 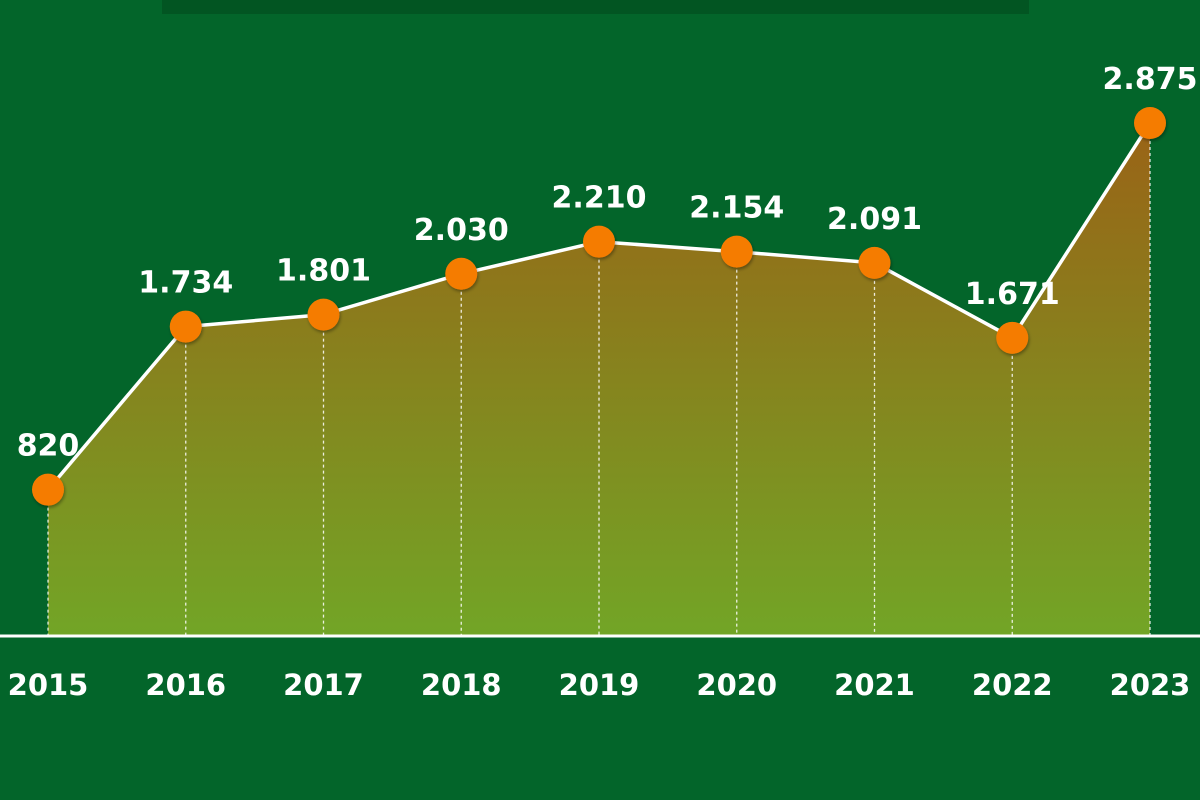 I want to click on x-tick-label-2020: 2020, so click(x=736, y=685).